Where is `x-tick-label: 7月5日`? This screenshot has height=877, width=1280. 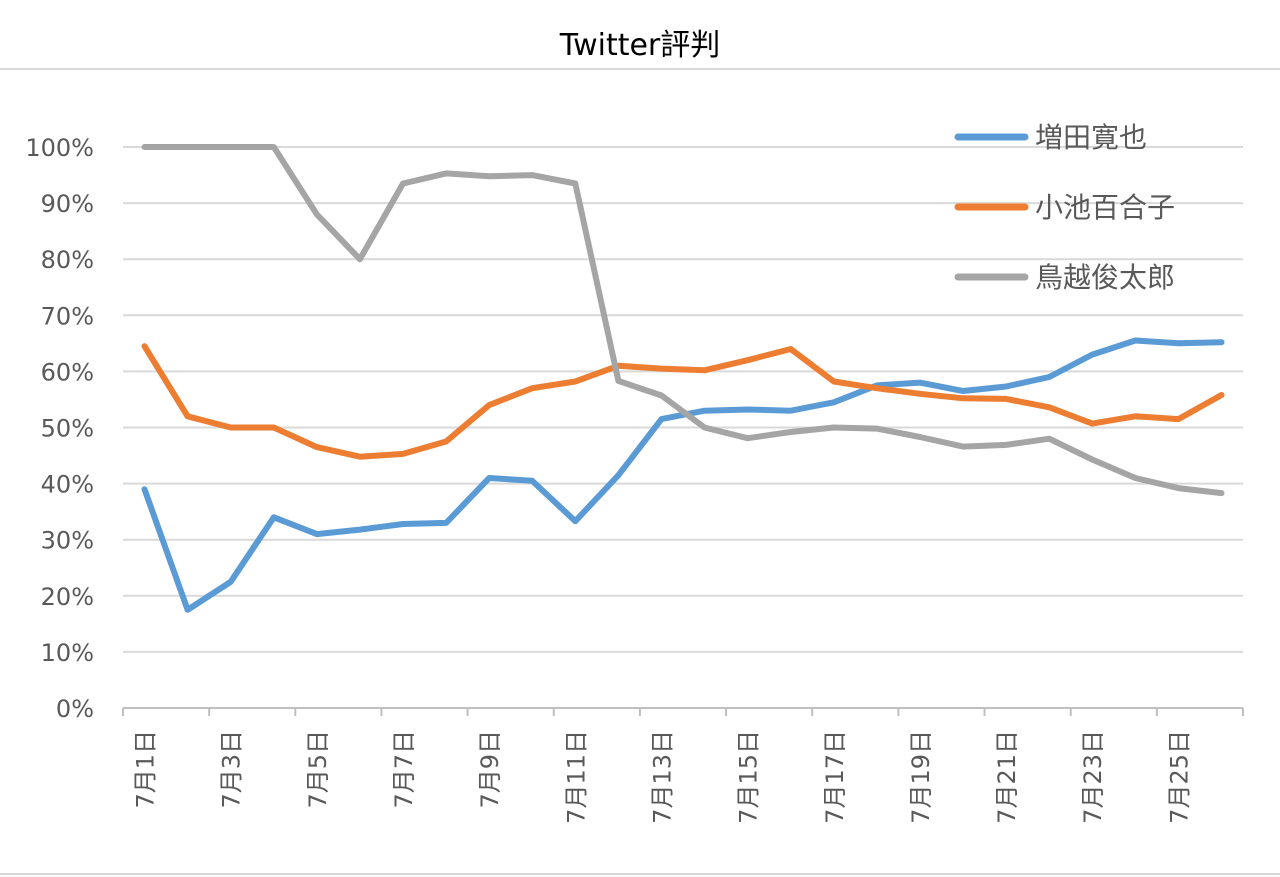
x-tick-label: 7月5日 is located at coordinates (318, 769).